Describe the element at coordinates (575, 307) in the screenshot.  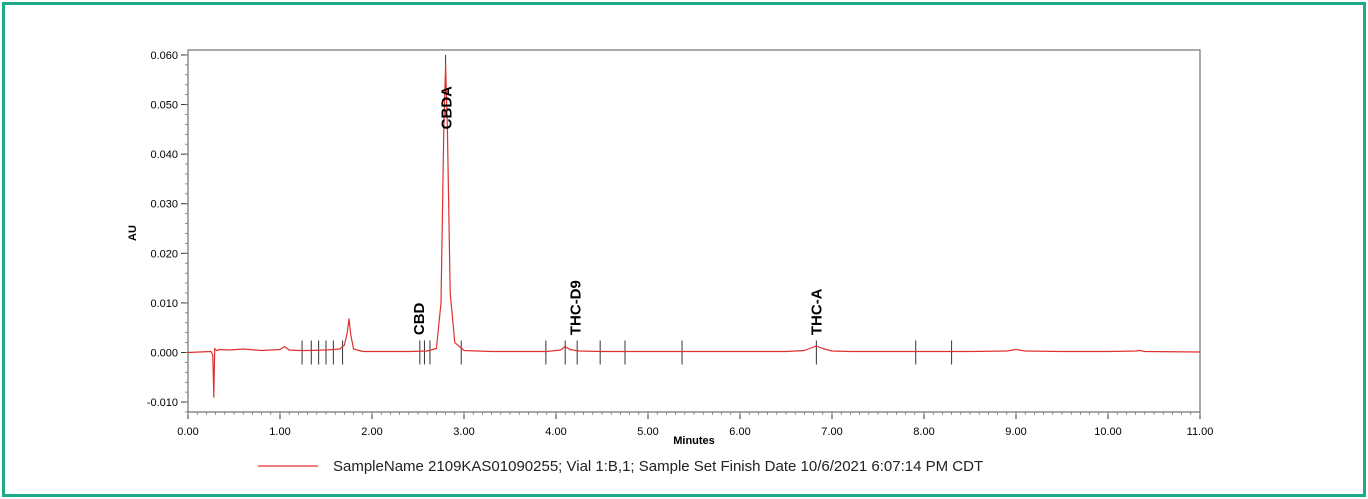
I see `peak-label: THC-D9` at that location.